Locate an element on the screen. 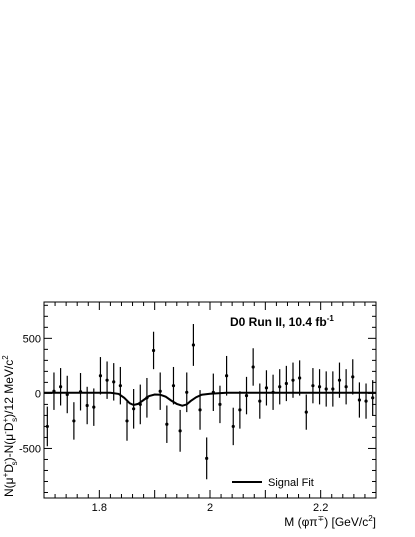  legend: Signal Fit is located at coordinates (273, 483).